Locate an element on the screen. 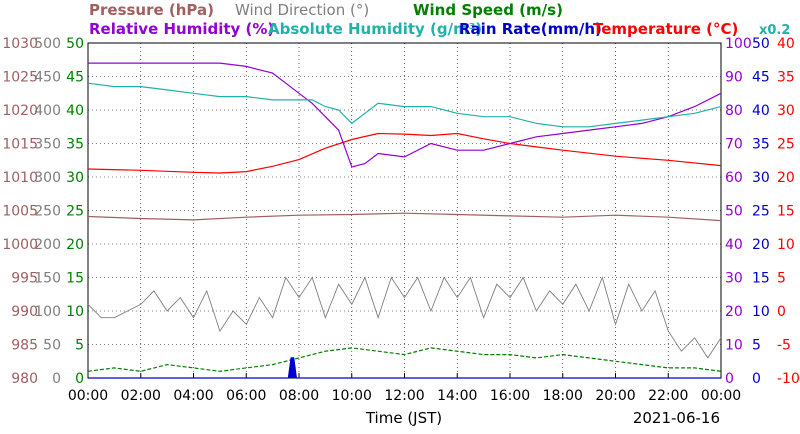 This screenshot has width=800, height=434. y-tick-wind-direction: 50 is located at coordinates (52, 346).